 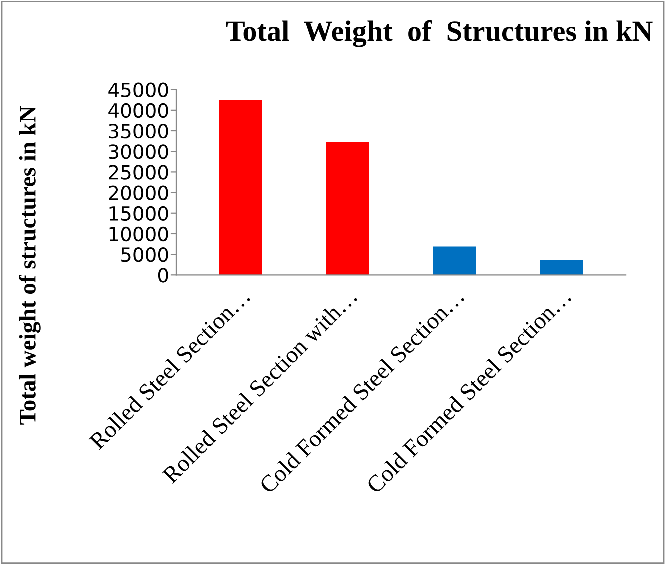 What do you see at coordinates (30, 265) in the screenshot?
I see `y-axis-title: Total weight of structures in kN` at bounding box center [30, 265].